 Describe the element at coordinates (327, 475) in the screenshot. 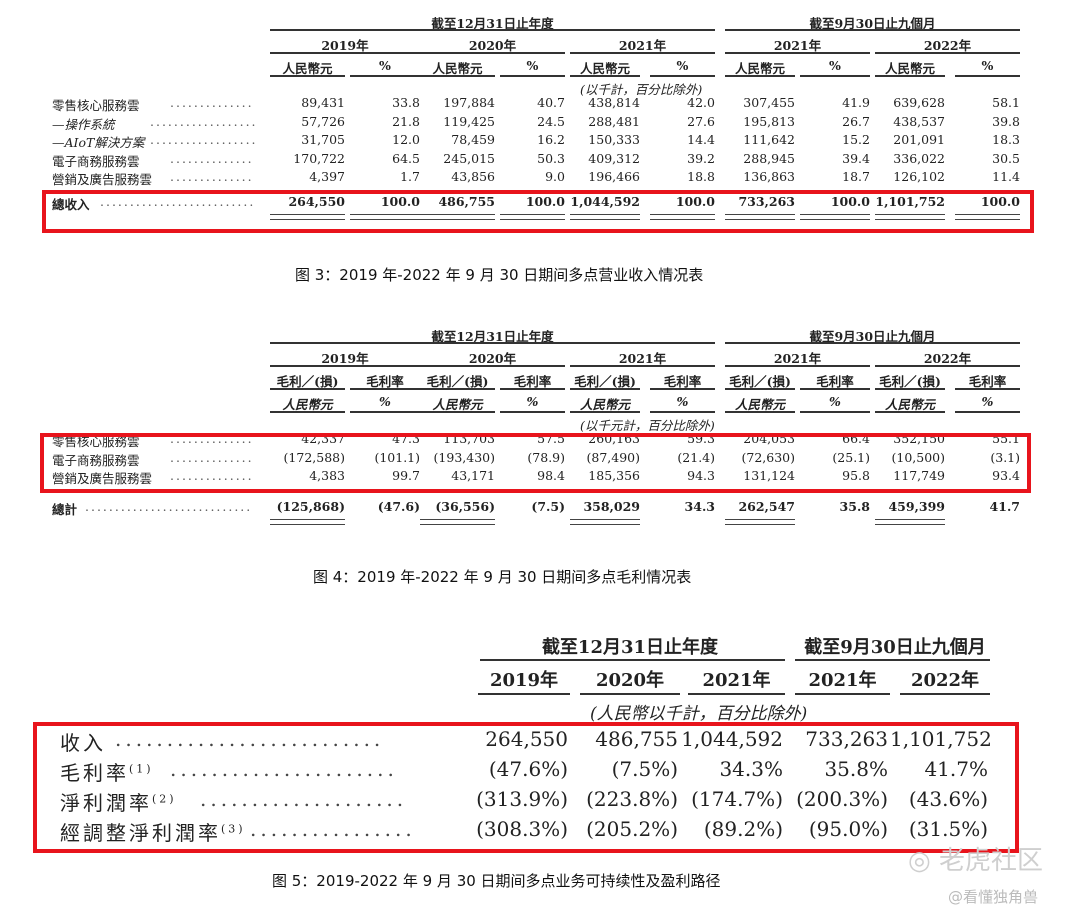

I see `table-cell: 4,383` at that location.